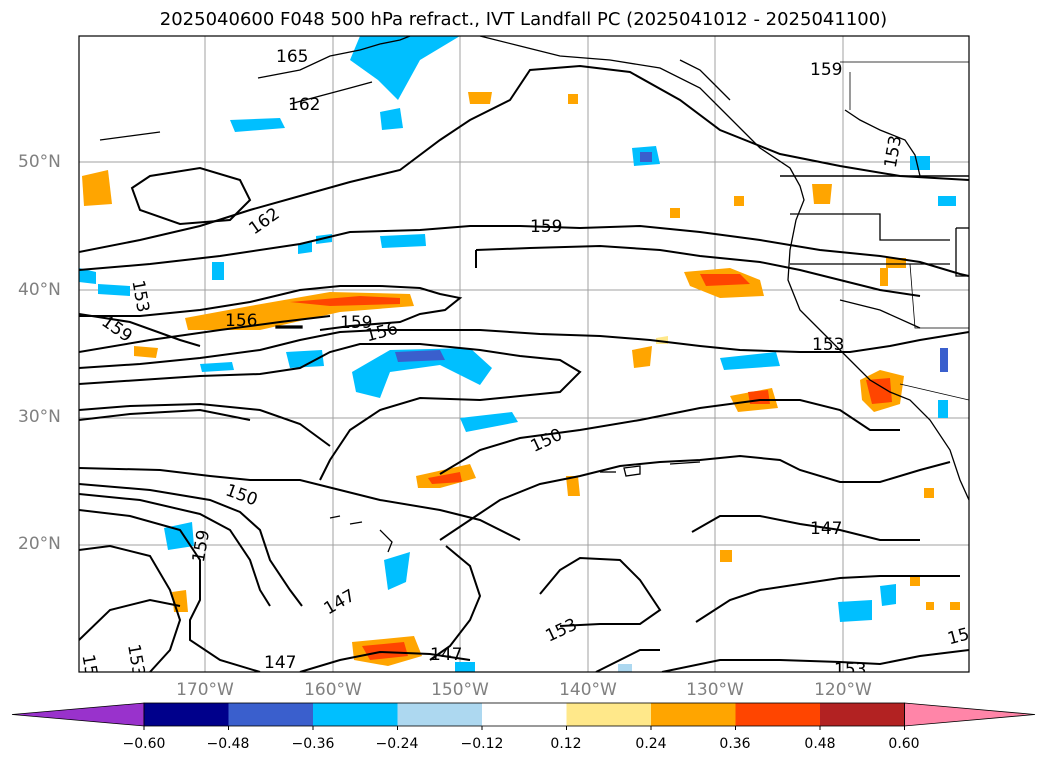 The height and width of the screenshot is (765, 1047). What do you see at coordinates (397, 744) in the screenshot?
I see `colorbar-tick-label: −0.24` at bounding box center [397, 744].